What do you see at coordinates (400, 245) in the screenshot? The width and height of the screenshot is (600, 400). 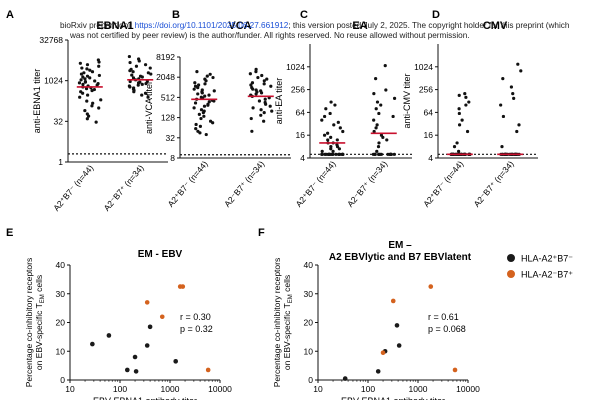 I see `panel-title-line1: EM –` at bounding box center [400, 245].